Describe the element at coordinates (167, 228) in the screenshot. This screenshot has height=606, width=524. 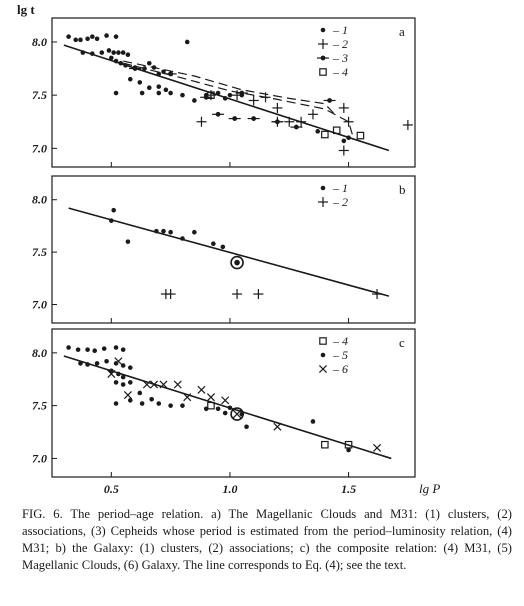
I see `series-dot` at that location.